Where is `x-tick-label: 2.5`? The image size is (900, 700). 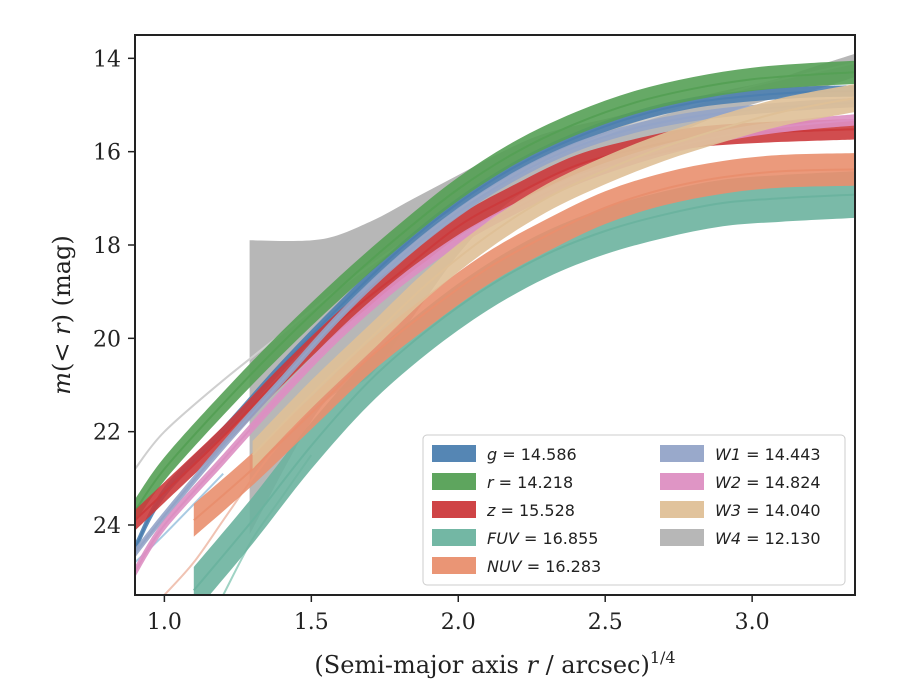 x-tick-label: 2.5 is located at coordinates (605, 622).